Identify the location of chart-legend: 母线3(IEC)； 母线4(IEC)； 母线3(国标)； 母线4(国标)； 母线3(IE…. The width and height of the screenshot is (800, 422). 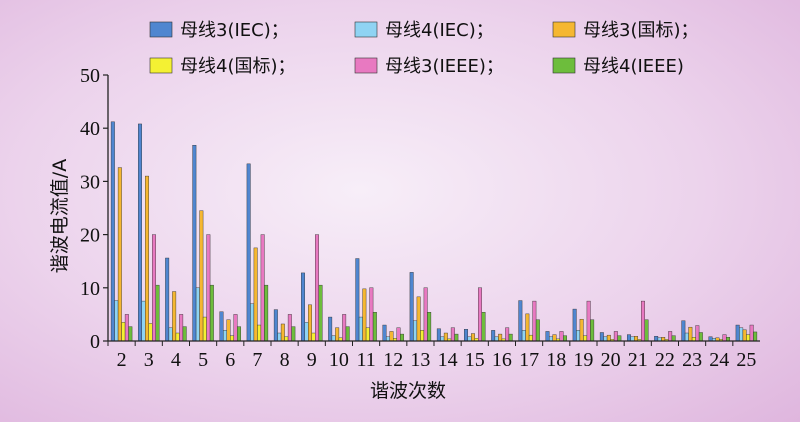
(424, 48).